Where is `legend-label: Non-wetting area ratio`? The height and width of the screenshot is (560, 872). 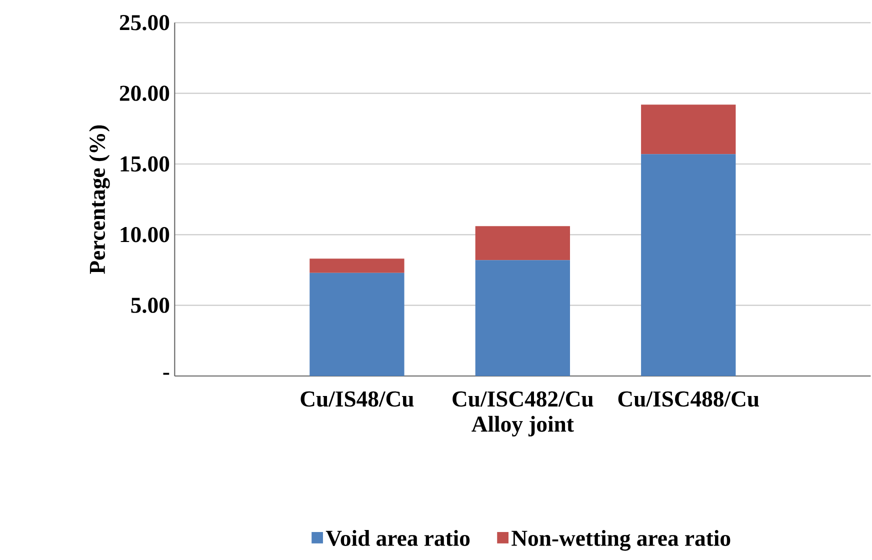 legend-label: Non-wetting area ratio is located at coordinates (621, 540).